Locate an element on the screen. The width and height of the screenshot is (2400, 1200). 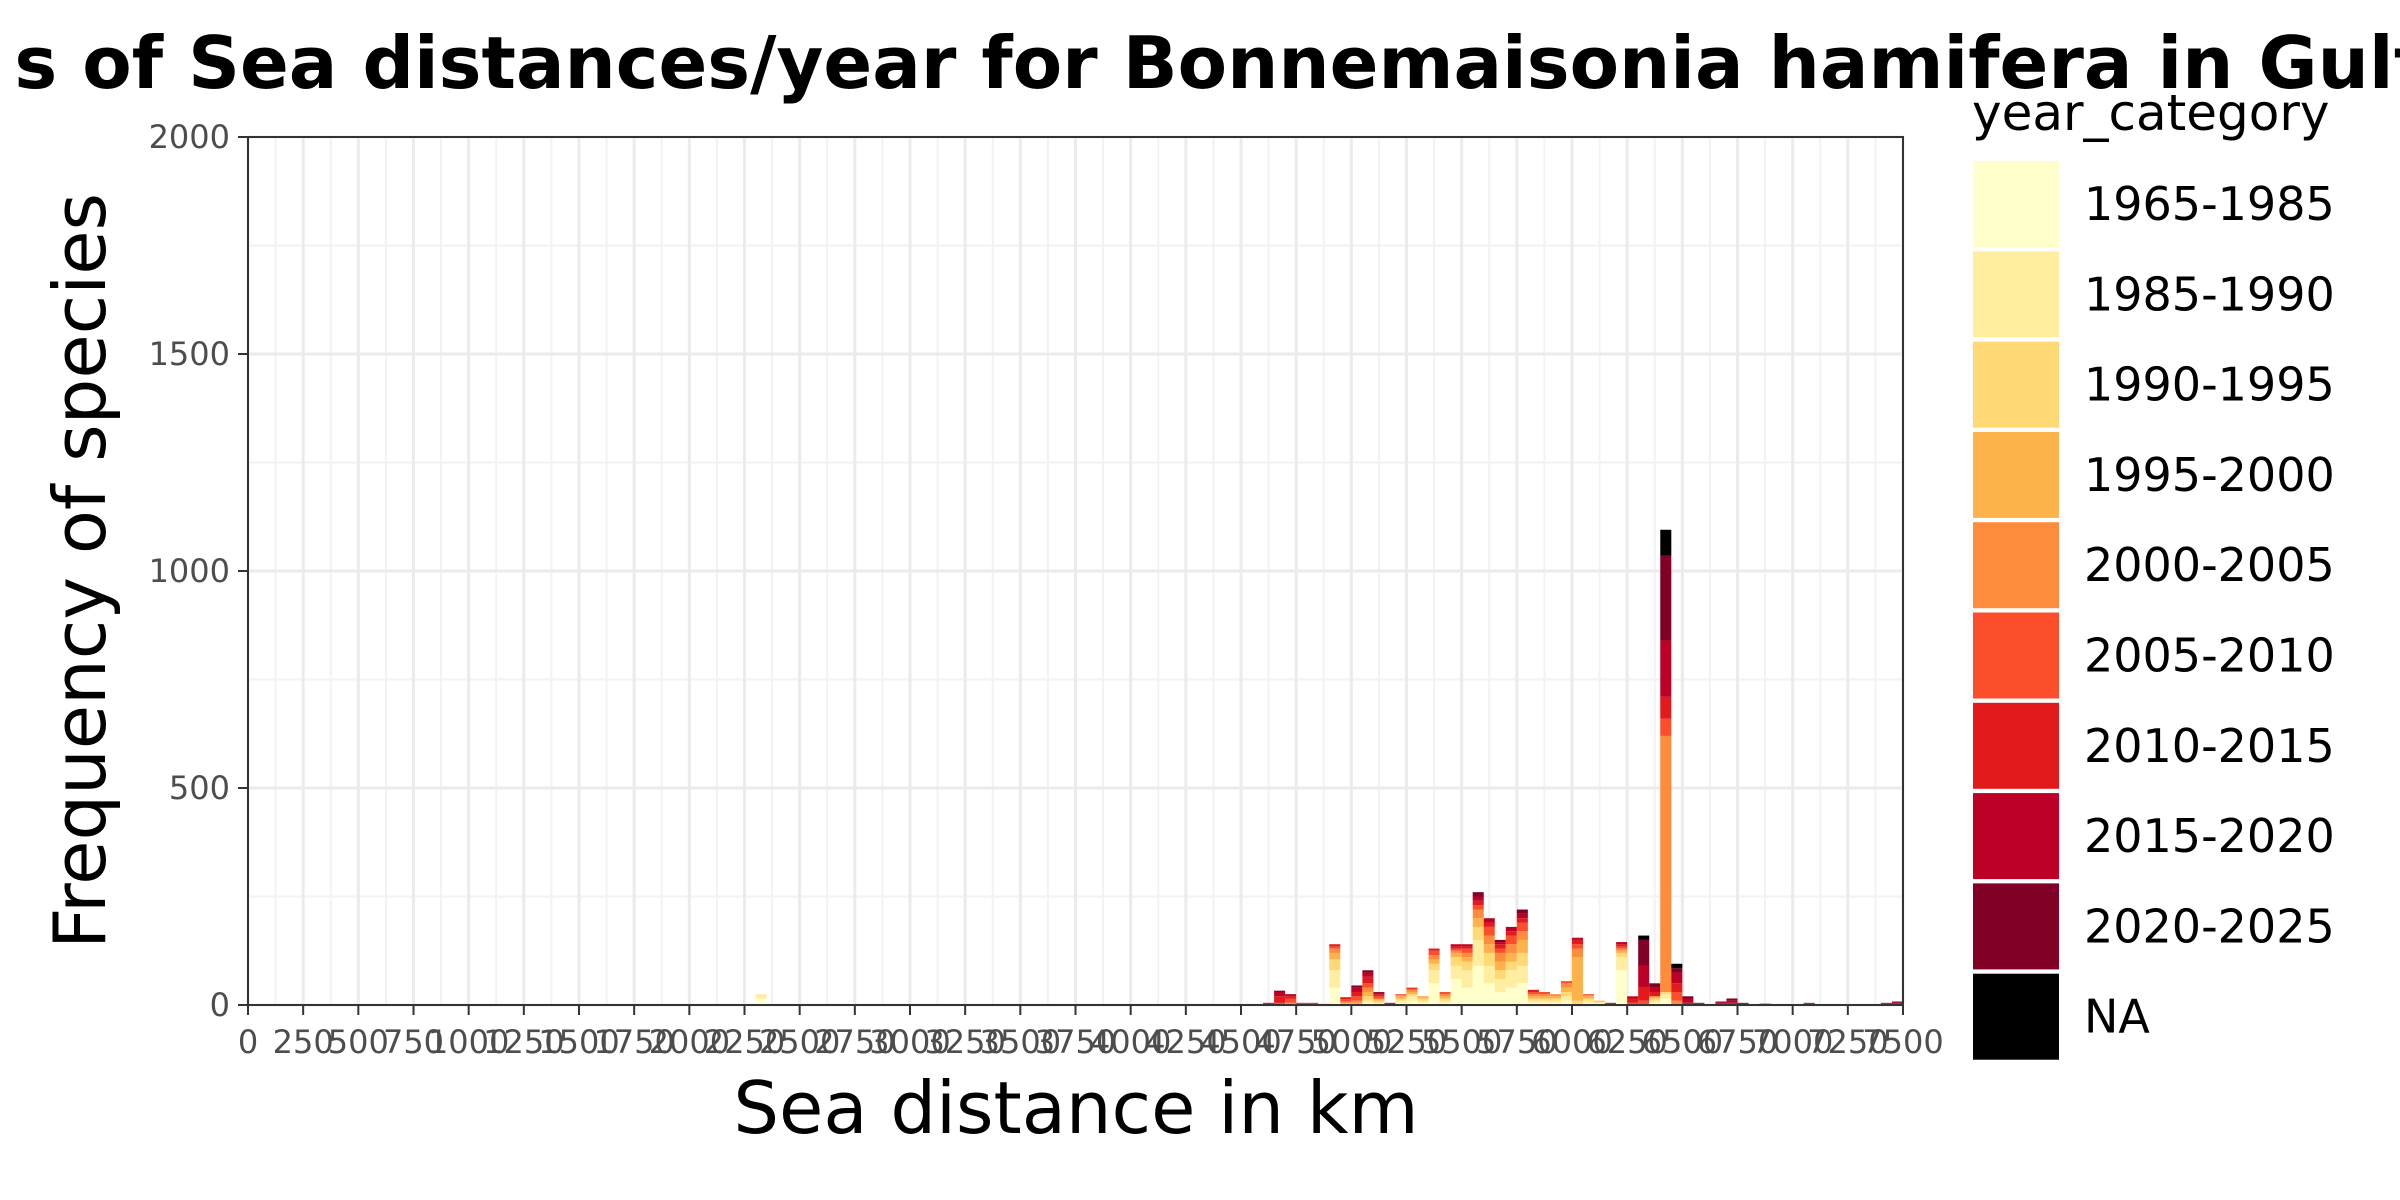
x-tick-label: 750 is located at coordinates (413, 1042).